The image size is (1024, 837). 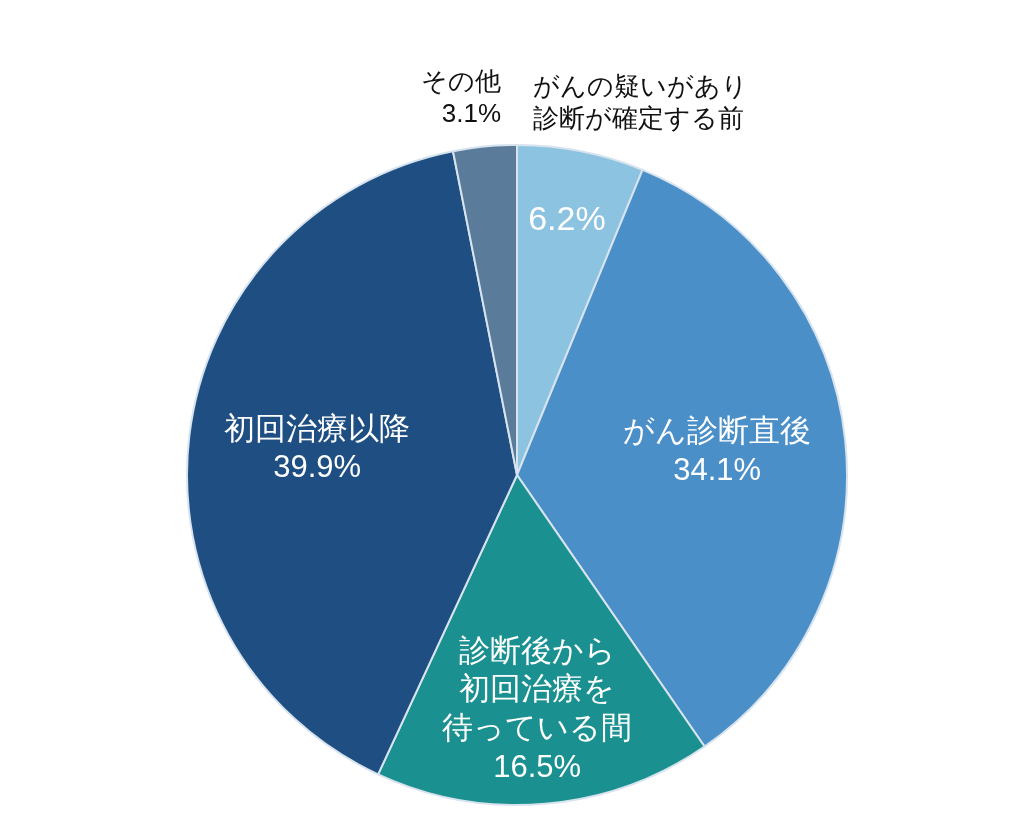 I want to click on data-label: 39.9%, so click(x=317, y=467).